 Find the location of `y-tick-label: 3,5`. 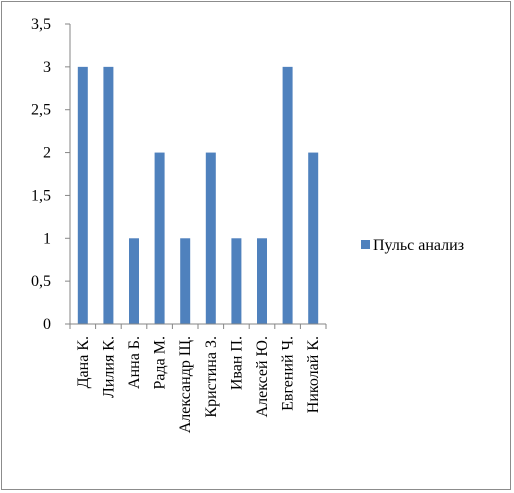

y-tick-label: 3,5 is located at coordinates (41, 24).